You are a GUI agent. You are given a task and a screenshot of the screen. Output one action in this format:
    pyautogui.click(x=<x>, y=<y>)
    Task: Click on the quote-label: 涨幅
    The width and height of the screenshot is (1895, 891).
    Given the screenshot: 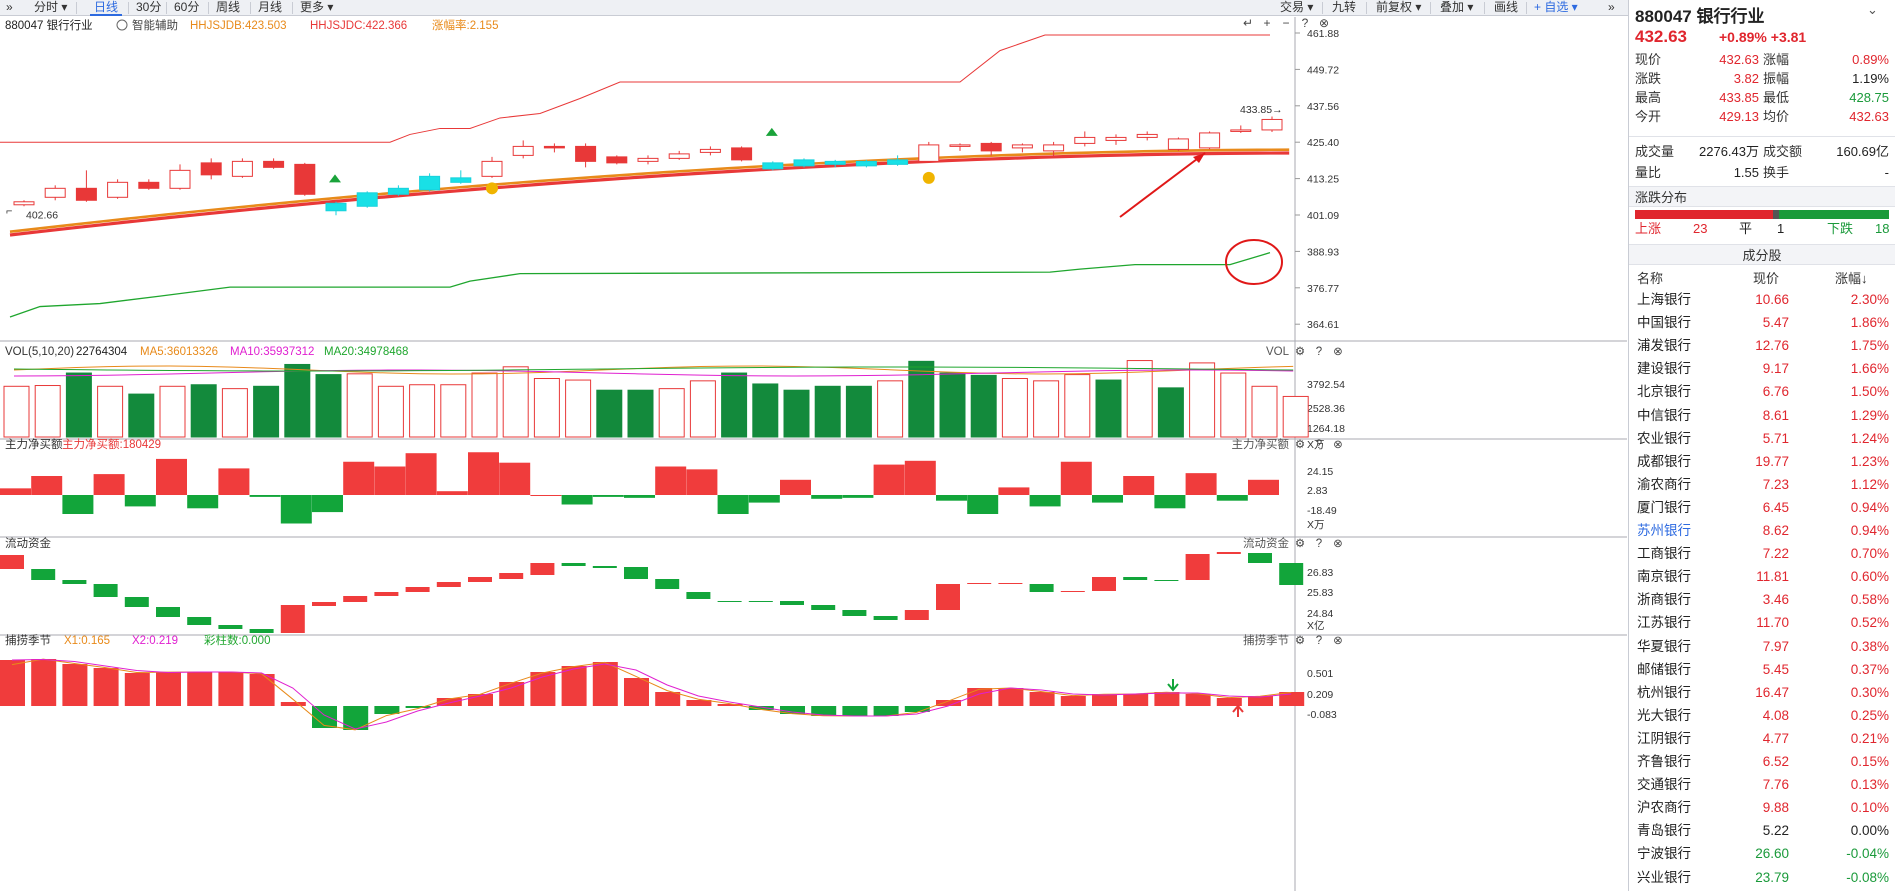 What is the action you would take?
    pyautogui.click(x=1776, y=59)
    